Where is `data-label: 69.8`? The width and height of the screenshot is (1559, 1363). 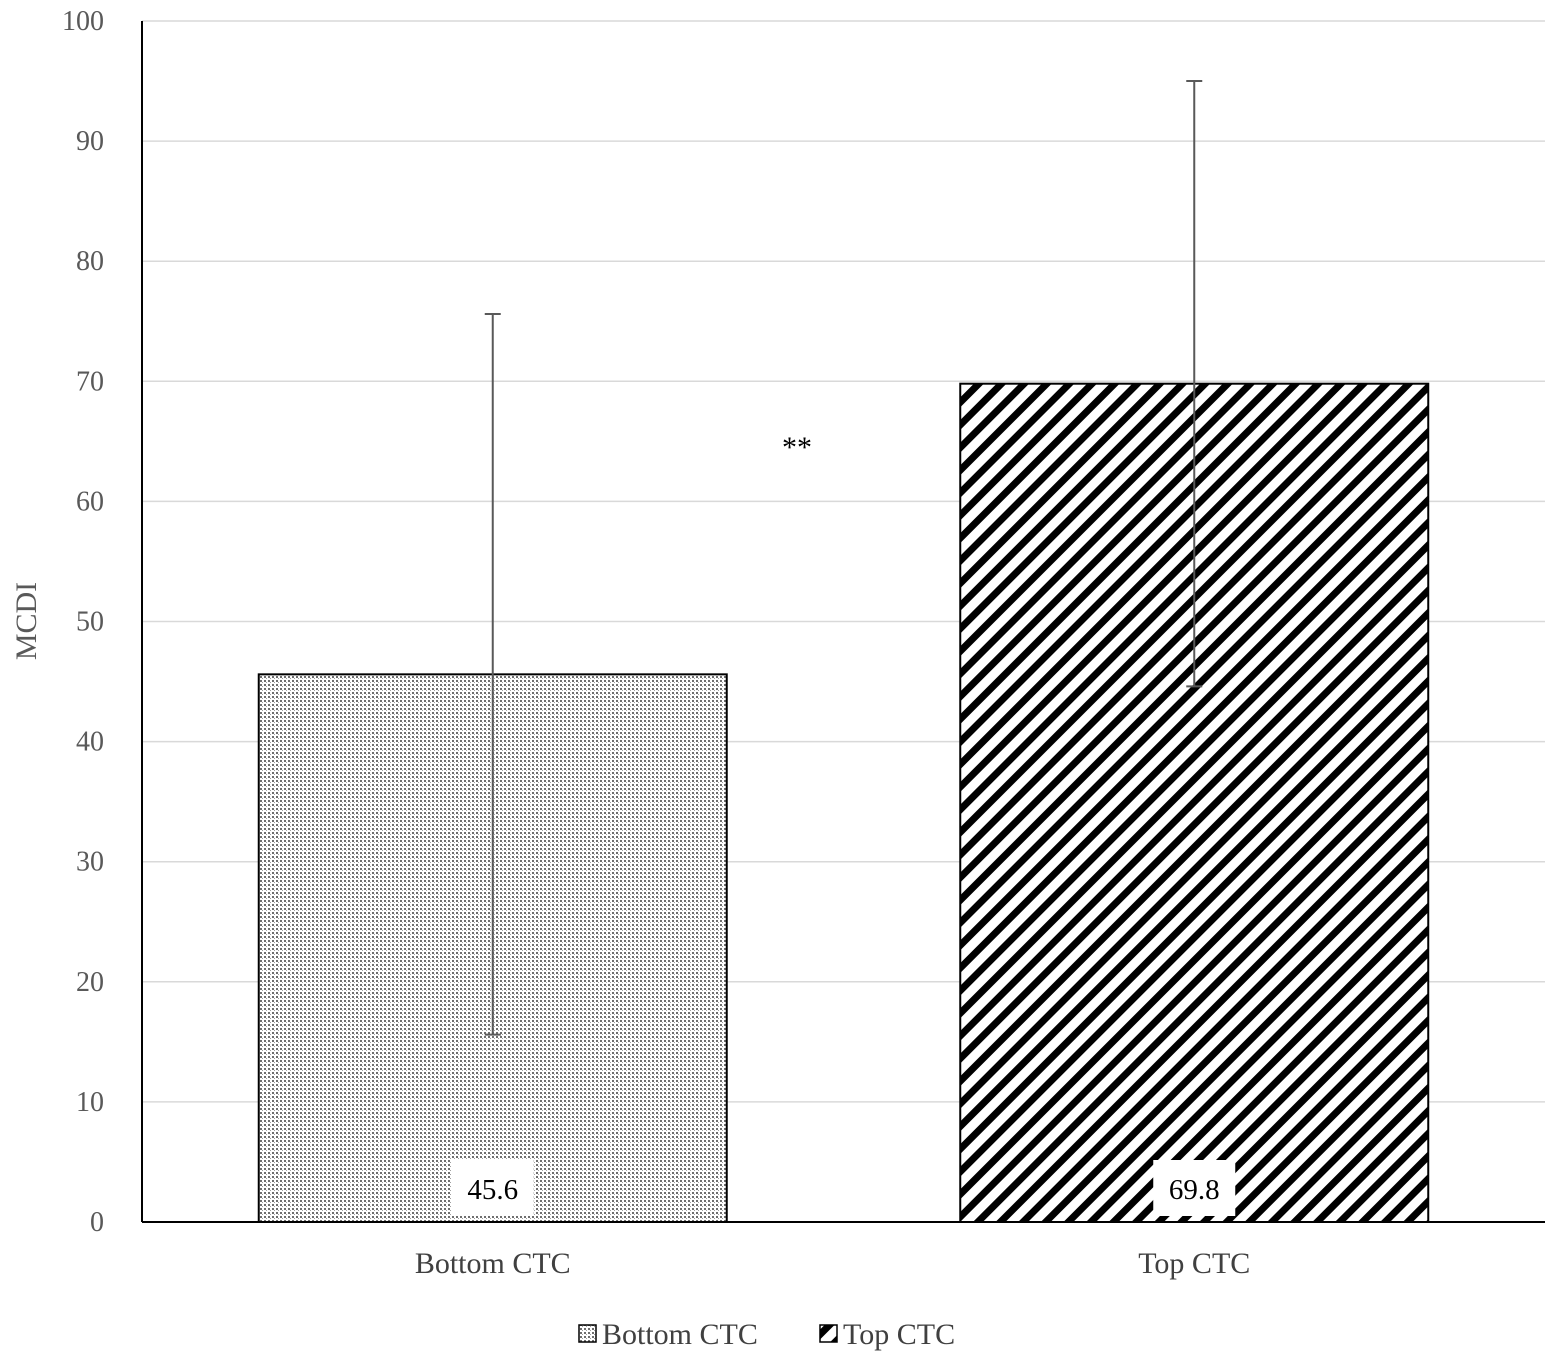
data-label: 69.8 is located at coordinates (1194, 1190).